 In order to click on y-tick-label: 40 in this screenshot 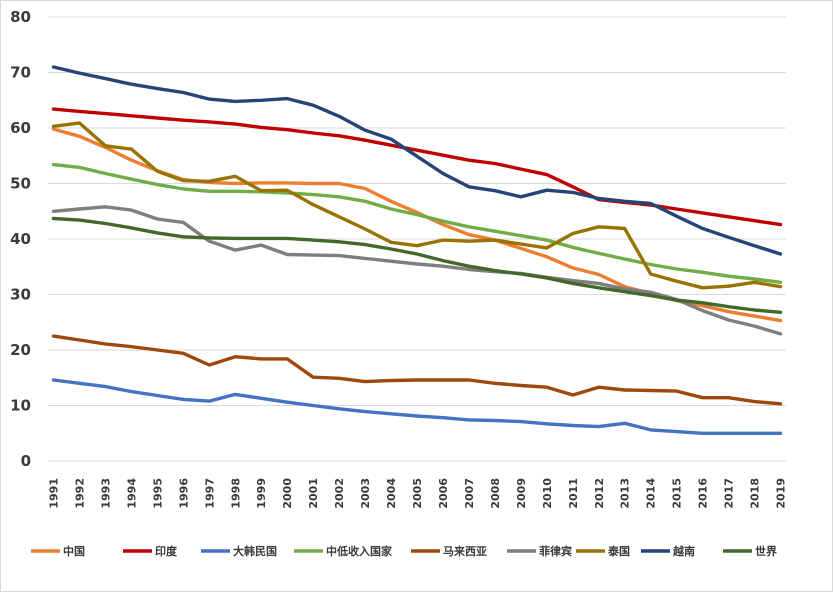, I will do `click(20, 239)`.